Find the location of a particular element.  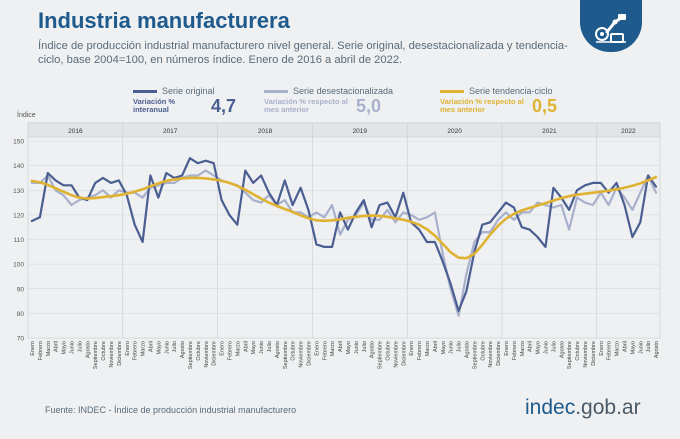

brand-name: indec is located at coordinates (550, 407).